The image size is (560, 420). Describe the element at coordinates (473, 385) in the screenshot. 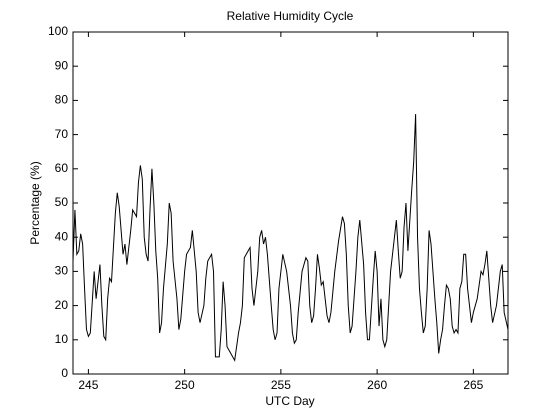

I see `x-tick-label: 265` at that location.